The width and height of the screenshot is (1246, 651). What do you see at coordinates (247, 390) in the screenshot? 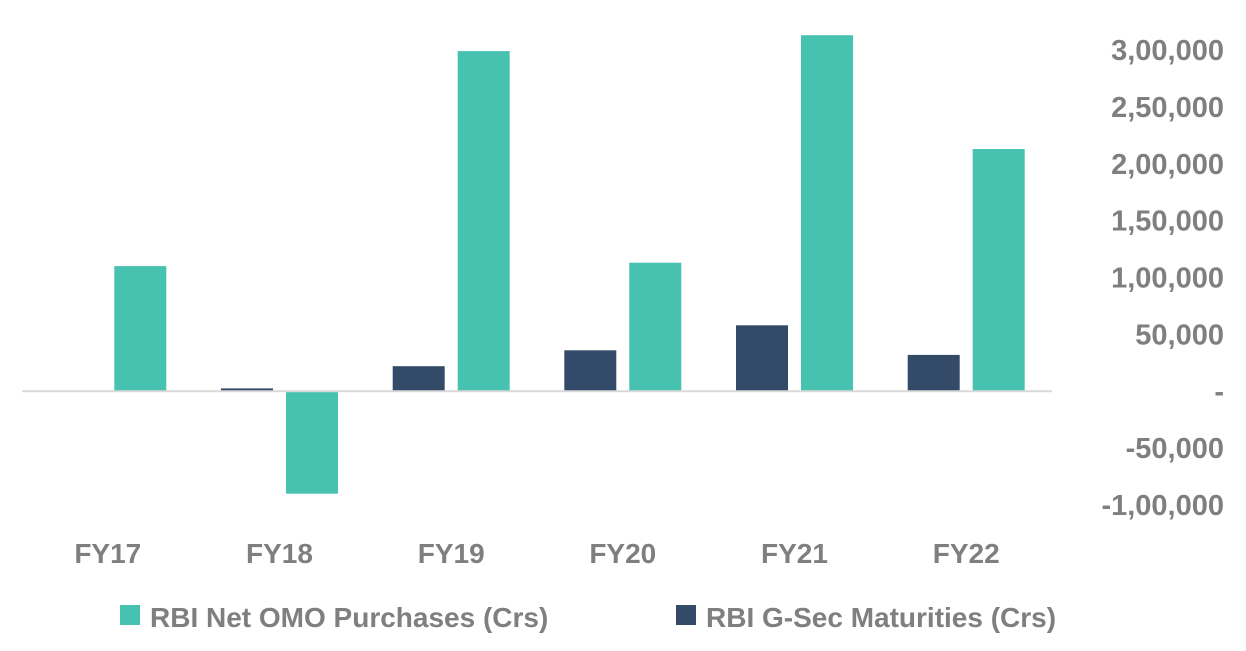
I see `bar-rbi-g-sec-maturities-crs-fy18` at bounding box center [247, 390].